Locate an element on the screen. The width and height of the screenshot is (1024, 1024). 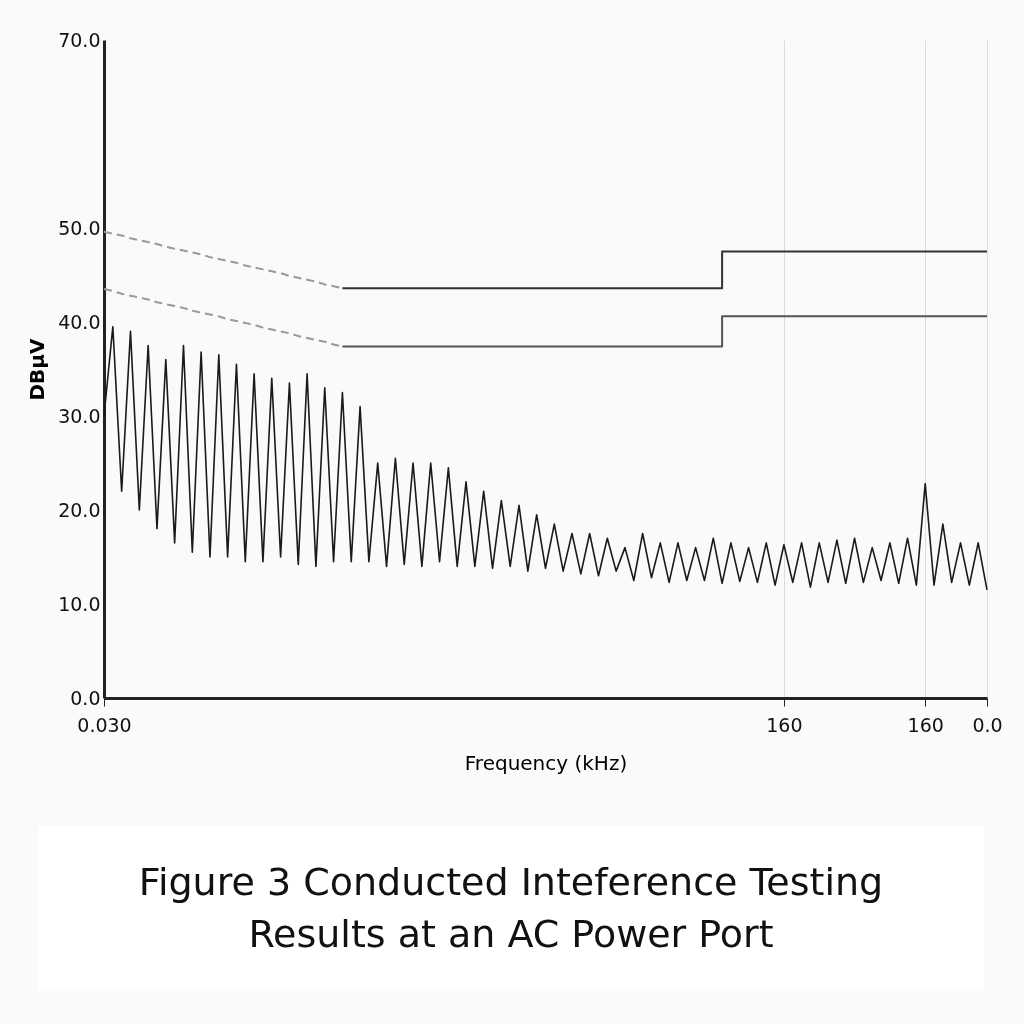
y-tick-label: 10.0 is located at coordinates (79, 603).